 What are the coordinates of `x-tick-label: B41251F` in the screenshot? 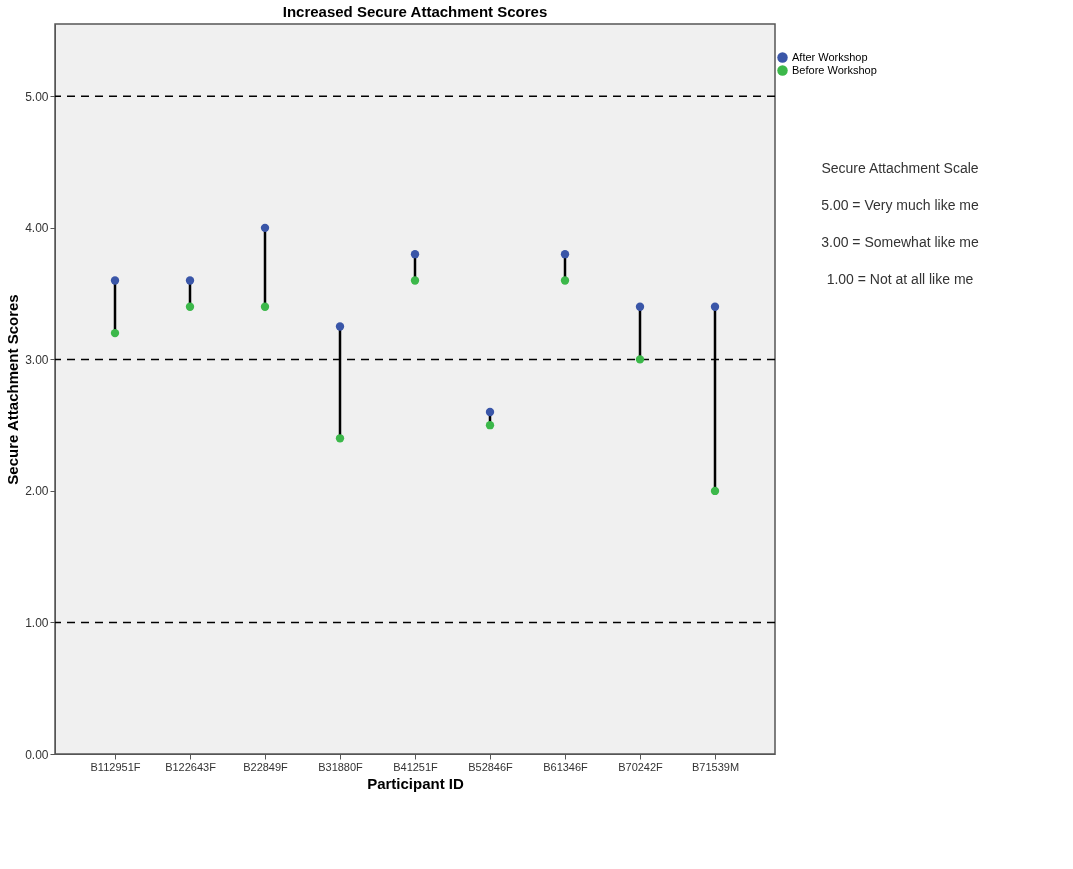 It's located at (416, 766).